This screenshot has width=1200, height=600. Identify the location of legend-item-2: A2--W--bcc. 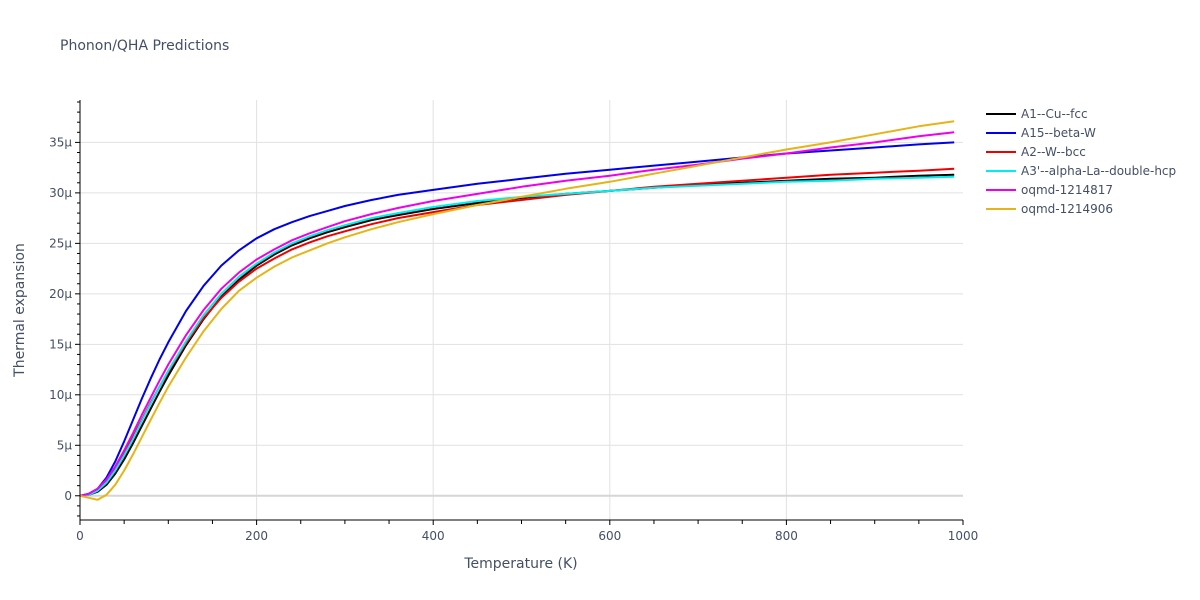
(1036, 152).